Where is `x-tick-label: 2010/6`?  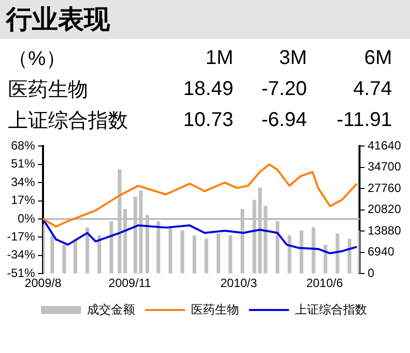 x-tick-label: 2010/6 is located at coordinates (325, 283).